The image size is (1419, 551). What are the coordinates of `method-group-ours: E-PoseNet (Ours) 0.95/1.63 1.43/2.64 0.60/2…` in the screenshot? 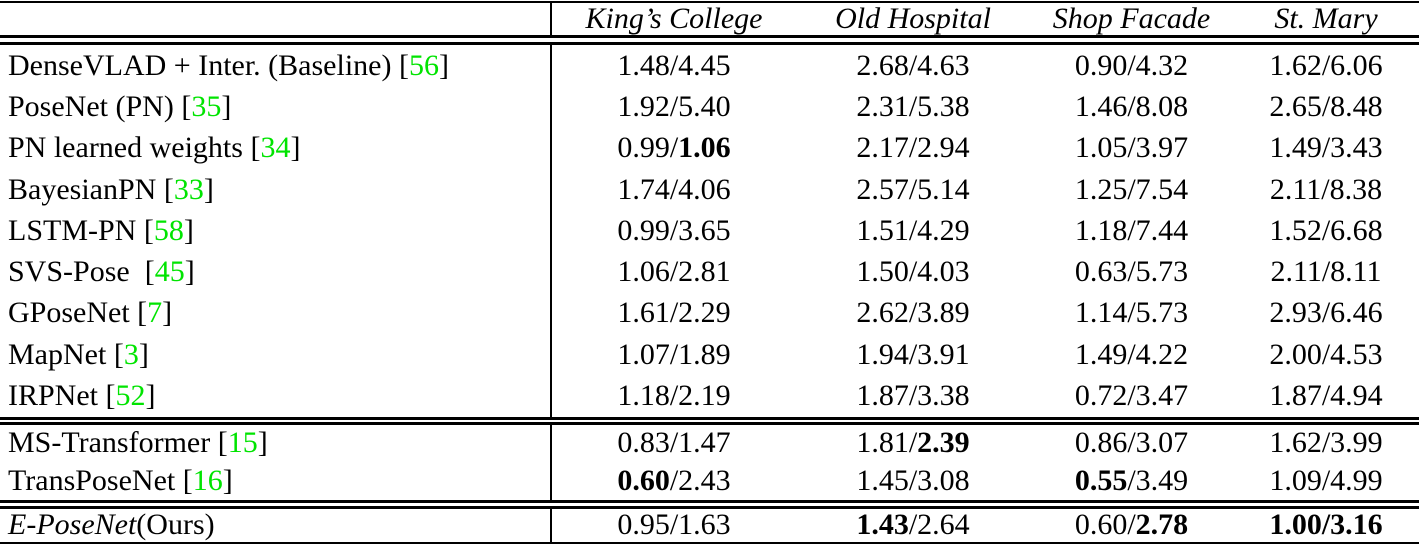 It's located at (709, 525).